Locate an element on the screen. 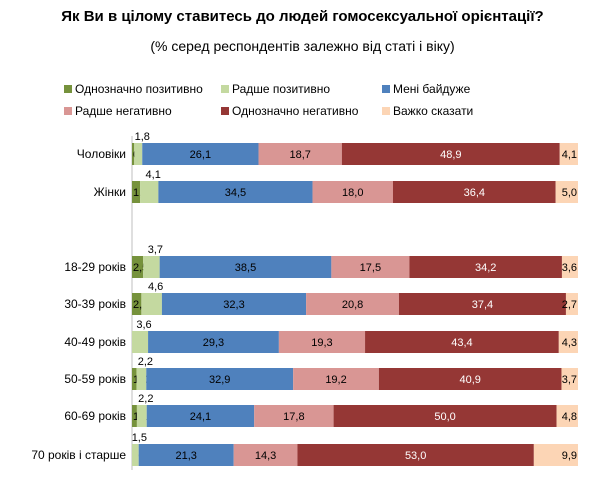  category-label: Жінки is located at coordinates (110, 192).